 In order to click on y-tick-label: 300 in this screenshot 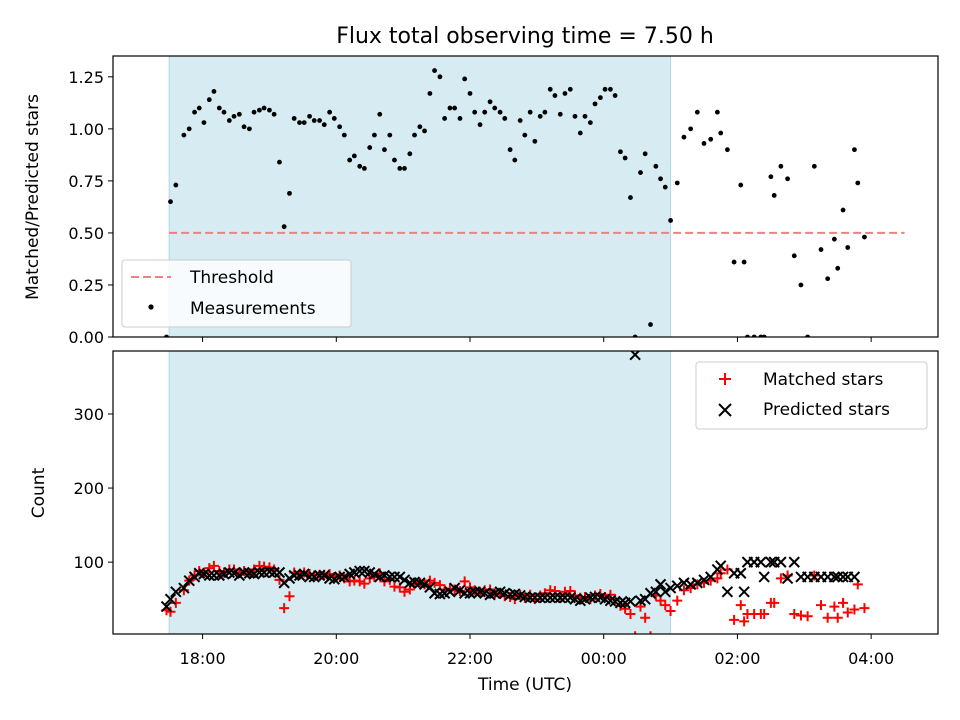, I will do `click(88, 414)`.